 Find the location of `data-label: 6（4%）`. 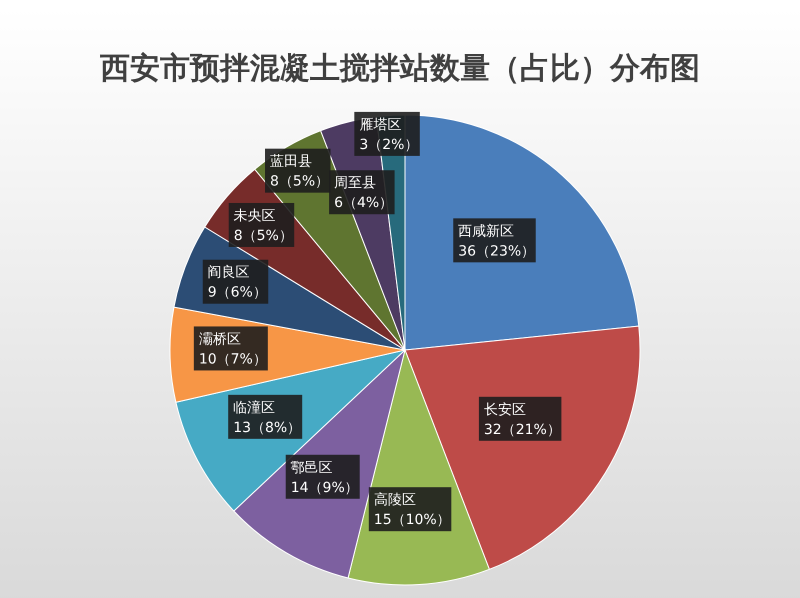

data-label: 6（4%） is located at coordinates (364, 203).